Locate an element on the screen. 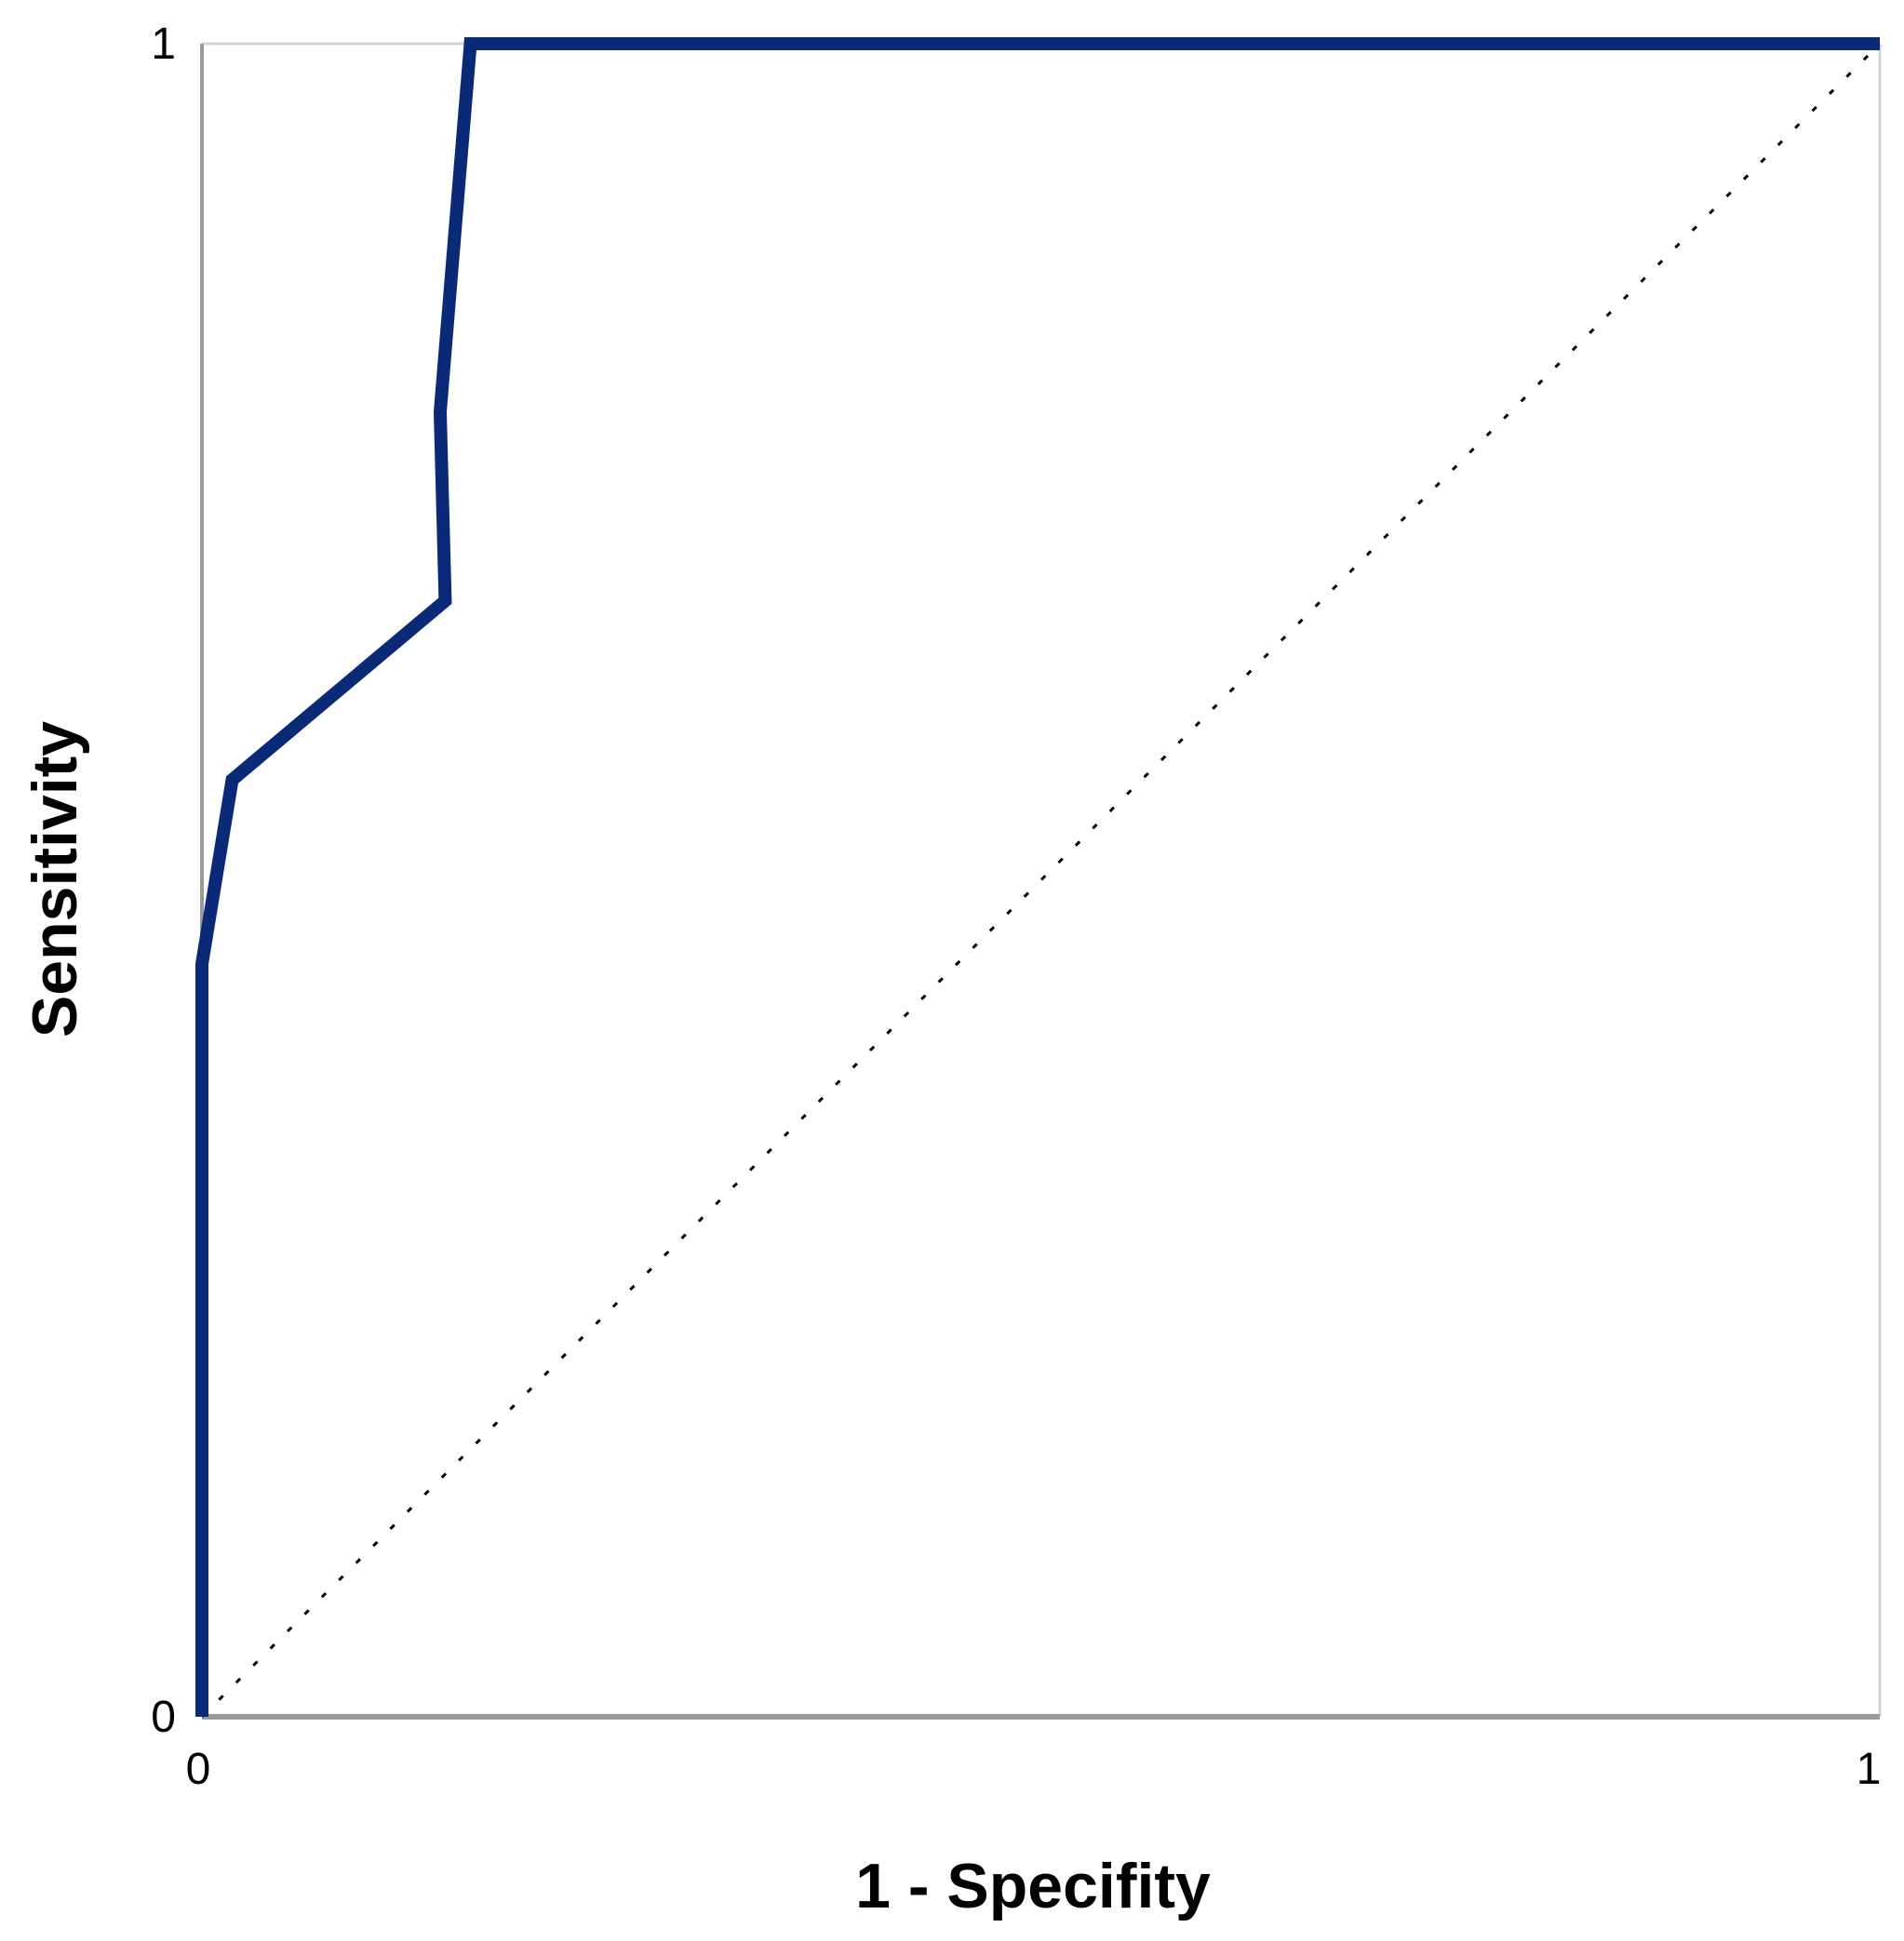 Image resolution: width=1904 pixels, height=1941 pixels. x-axis-title: 1 - Specifity is located at coordinates (1033, 1886).